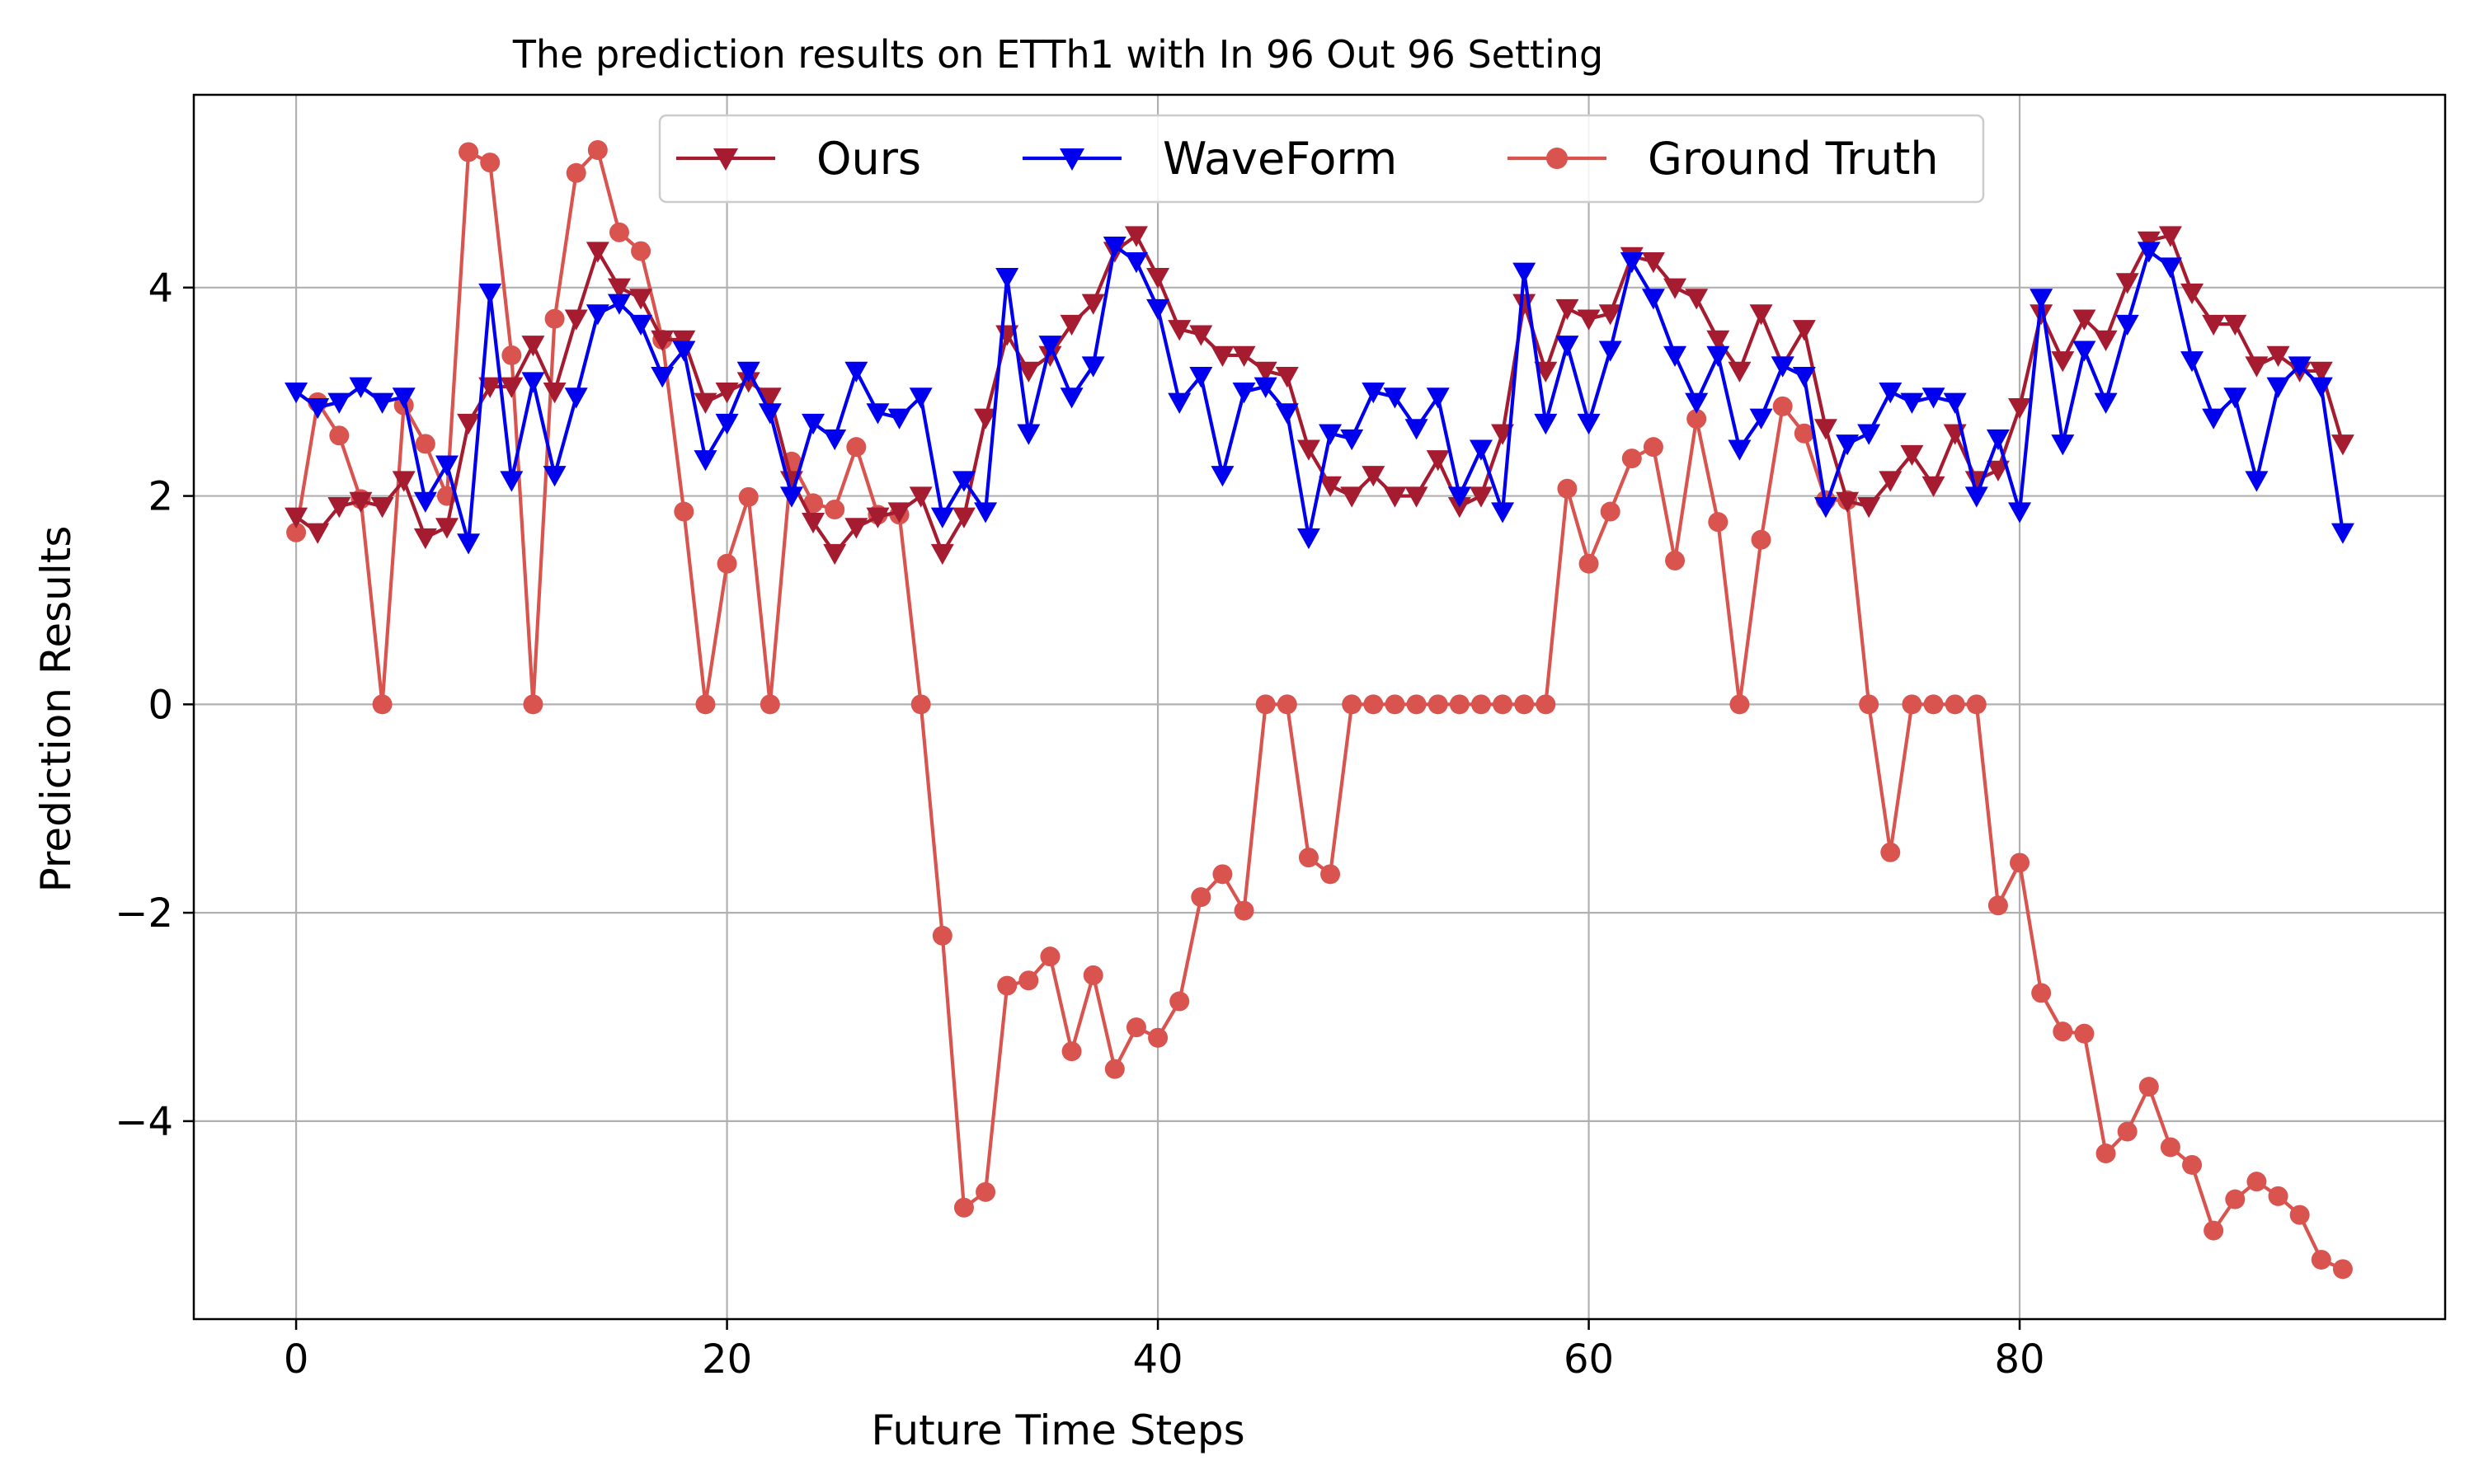 The height and width of the screenshot is (1484, 2474). What do you see at coordinates (160, 497) in the screenshot?
I see `y-tick-label: 2` at bounding box center [160, 497].